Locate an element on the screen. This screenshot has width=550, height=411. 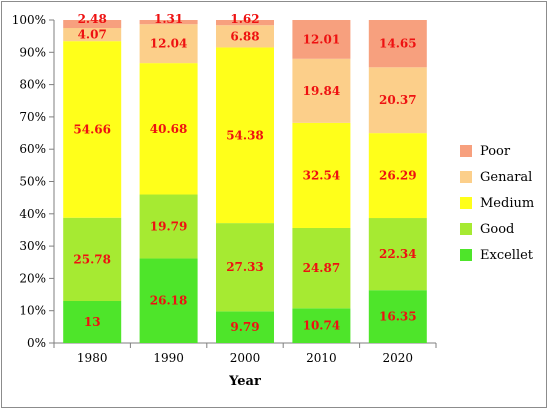
data-label: 4.07 is located at coordinates (92, 35).